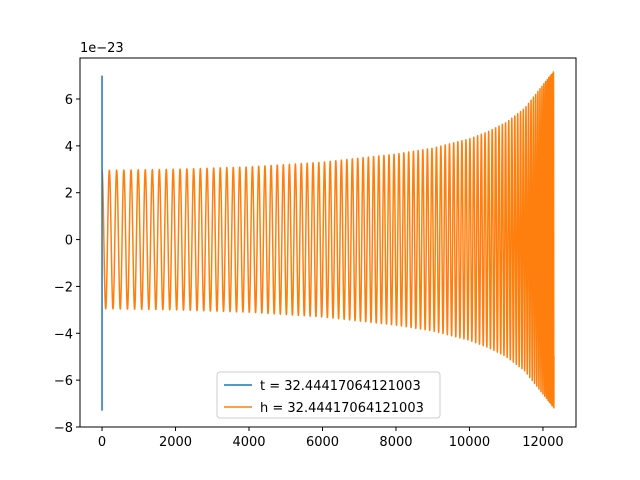 The height and width of the screenshot is (480, 640). What do you see at coordinates (63, 428) in the screenshot?
I see `y-tick-label: −8` at bounding box center [63, 428].